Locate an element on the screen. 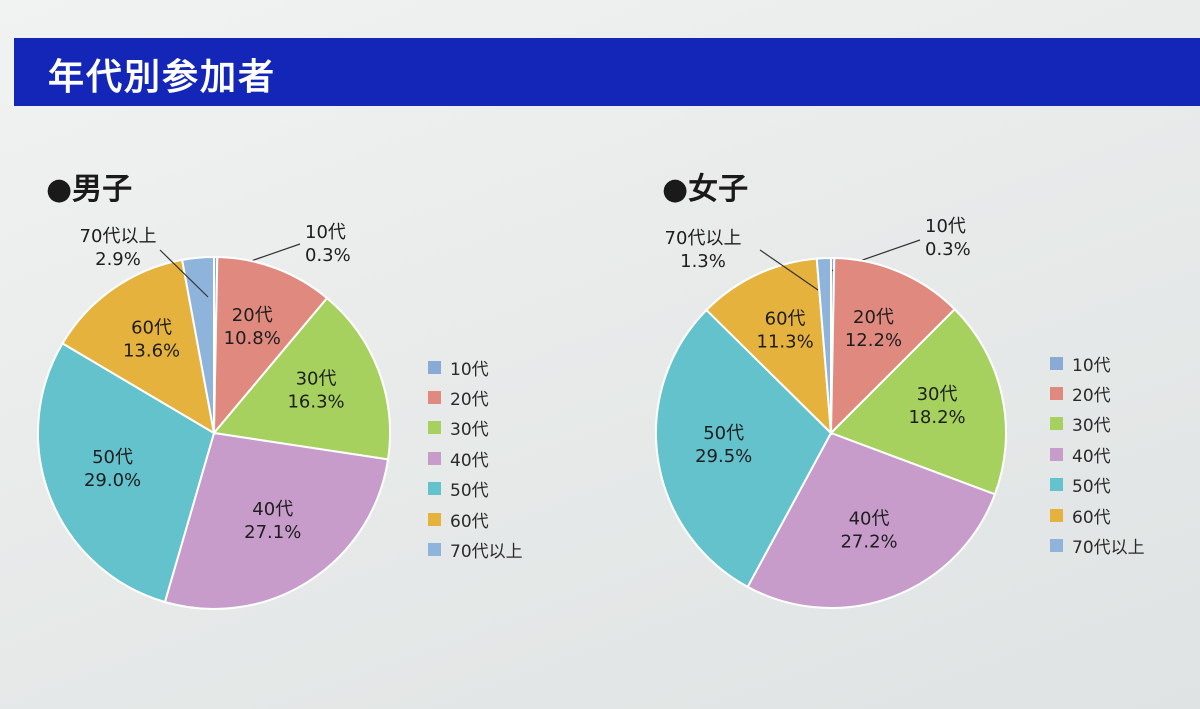 Image resolution: width=1200 pixels, height=709 pixels. female-slice-value-2: 18.2% is located at coordinates (936, 417).